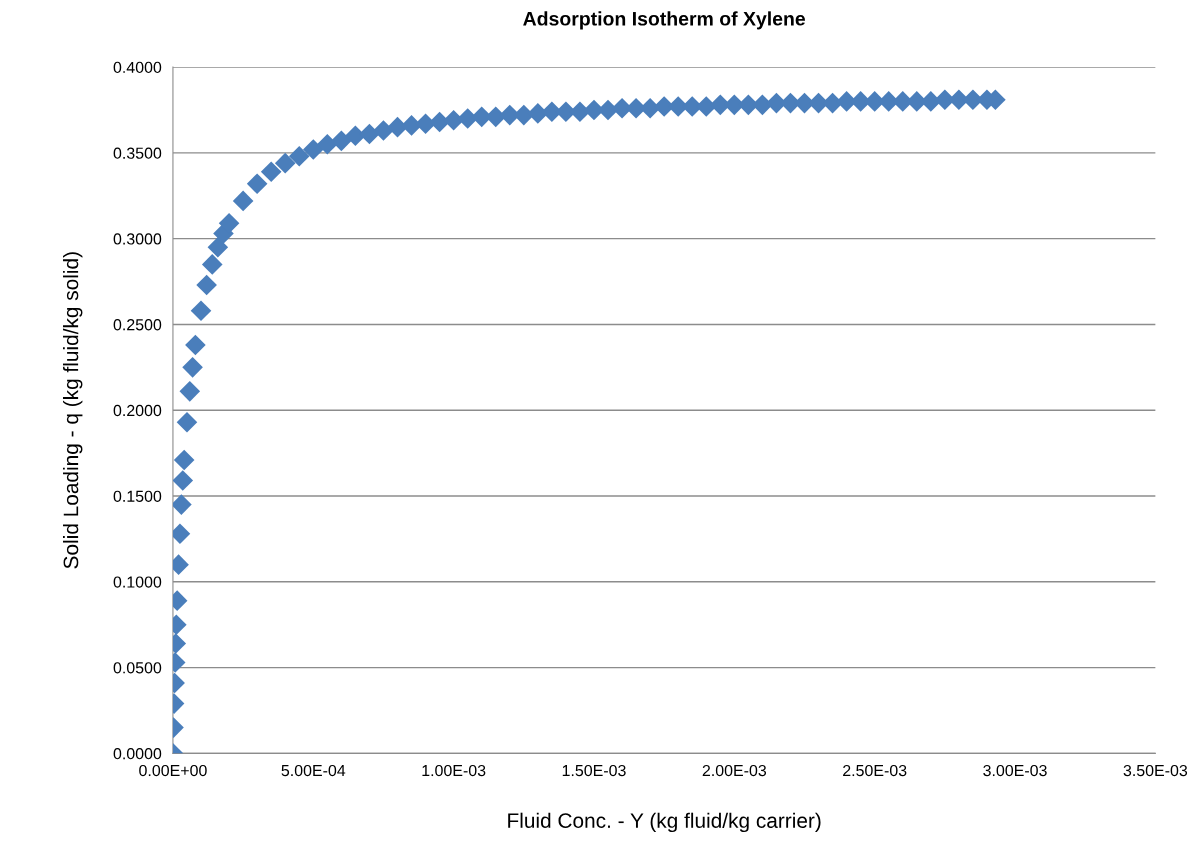  What do you see at coordinates (137, 668) in the screenshot?
I see `y-tick-label: 0.0500` at bounding box center [137, 668].